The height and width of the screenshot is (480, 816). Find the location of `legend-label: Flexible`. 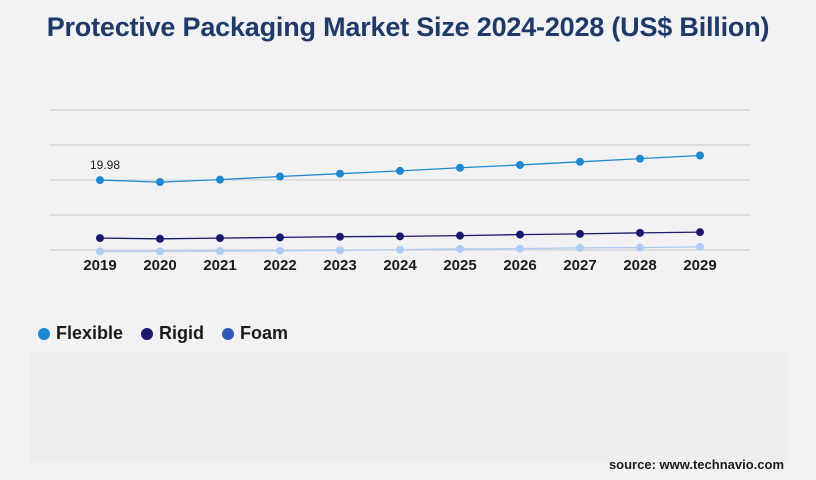

legend-label: Flexible is located at coordinates (90, 333).